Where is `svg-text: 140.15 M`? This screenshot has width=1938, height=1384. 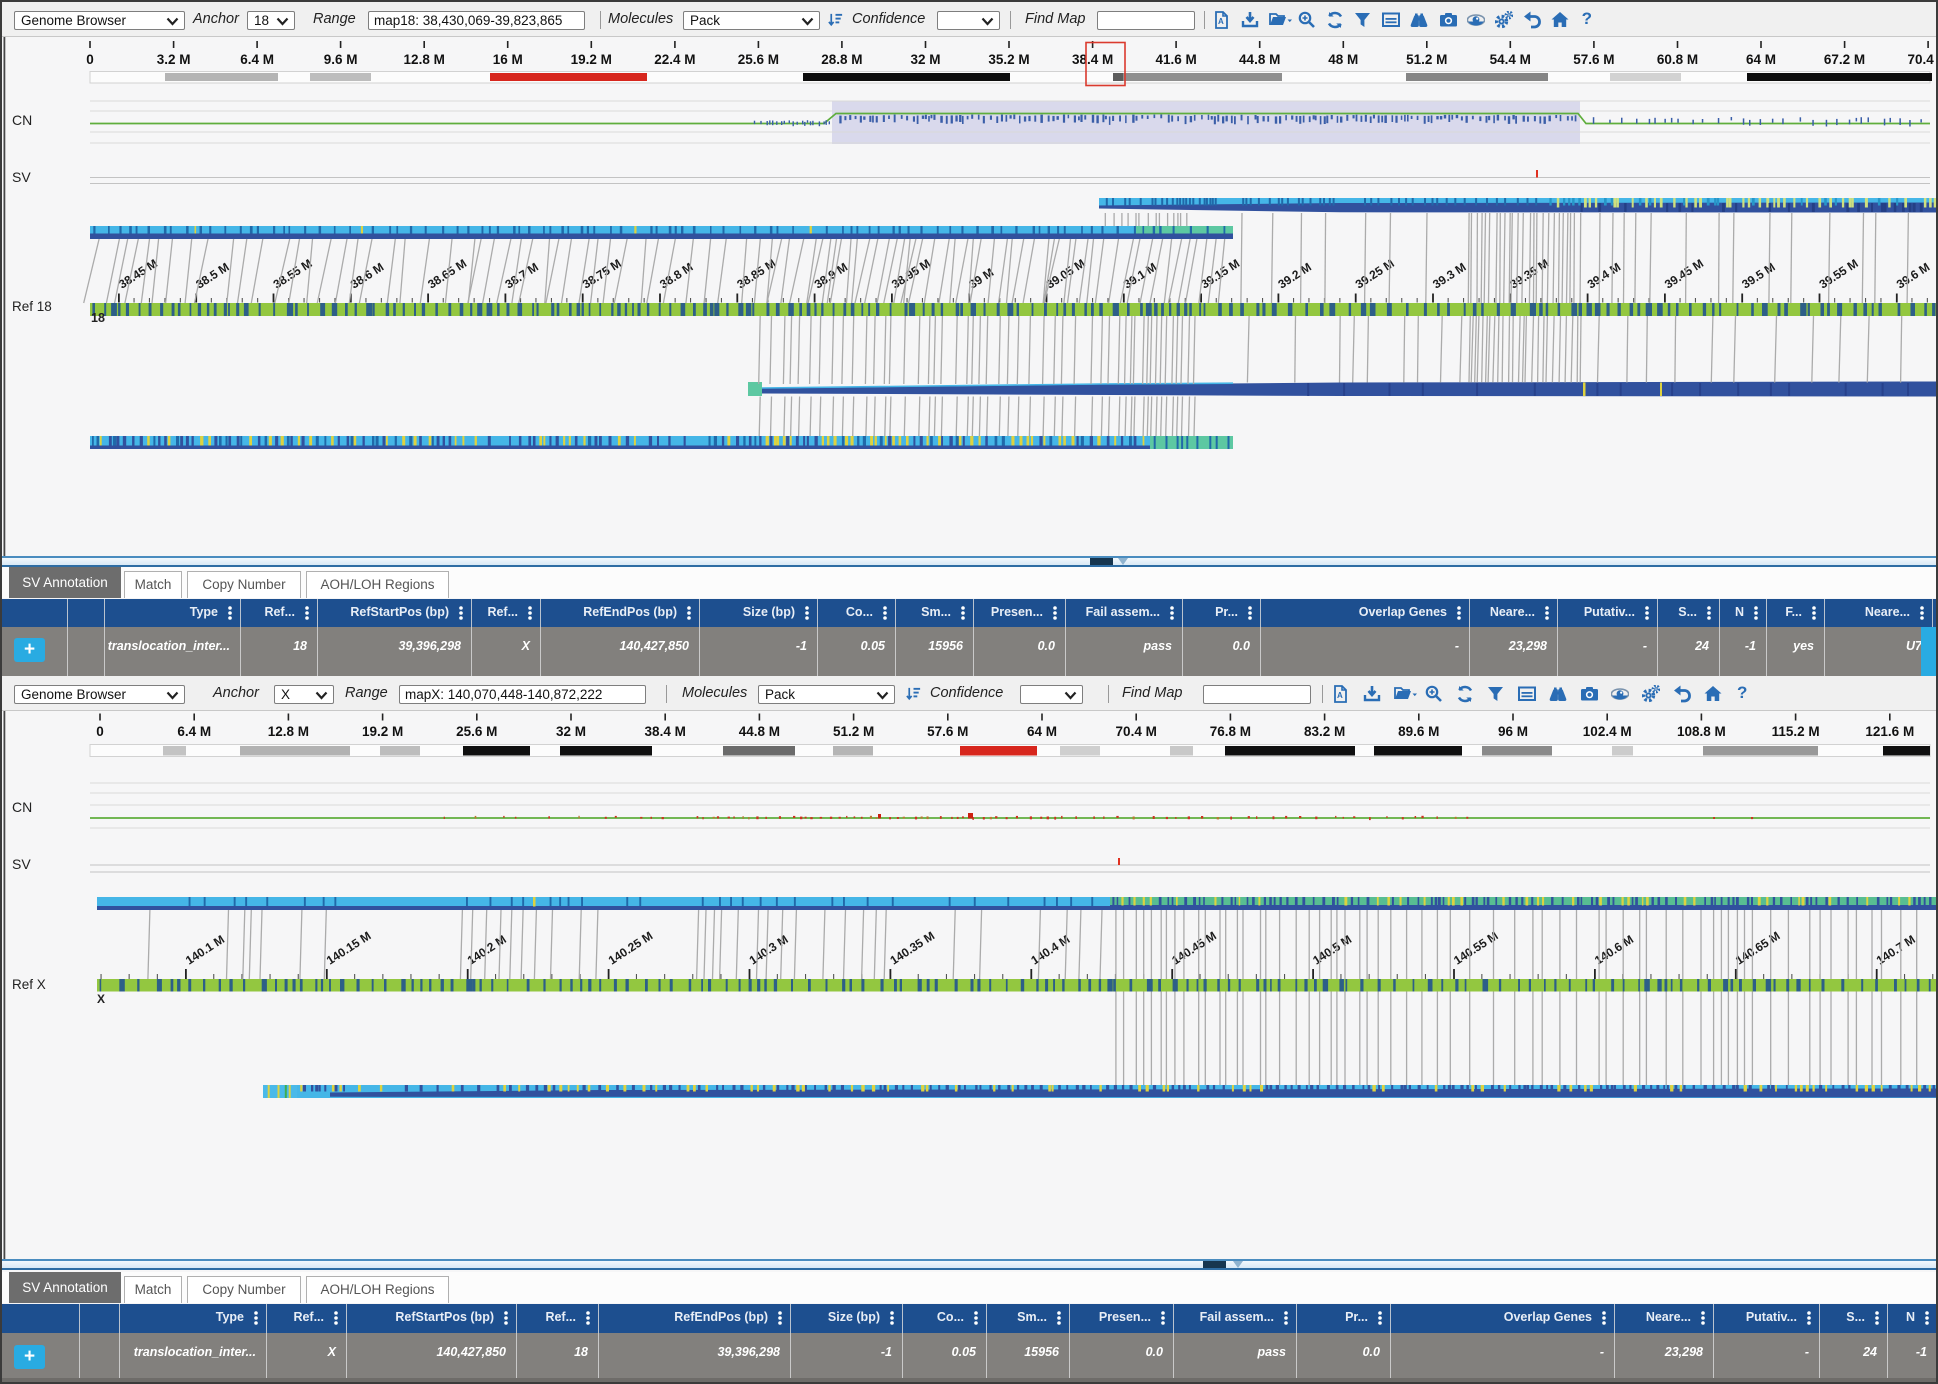
svg-text: 140.15 M is located at coordinates (349, 948).